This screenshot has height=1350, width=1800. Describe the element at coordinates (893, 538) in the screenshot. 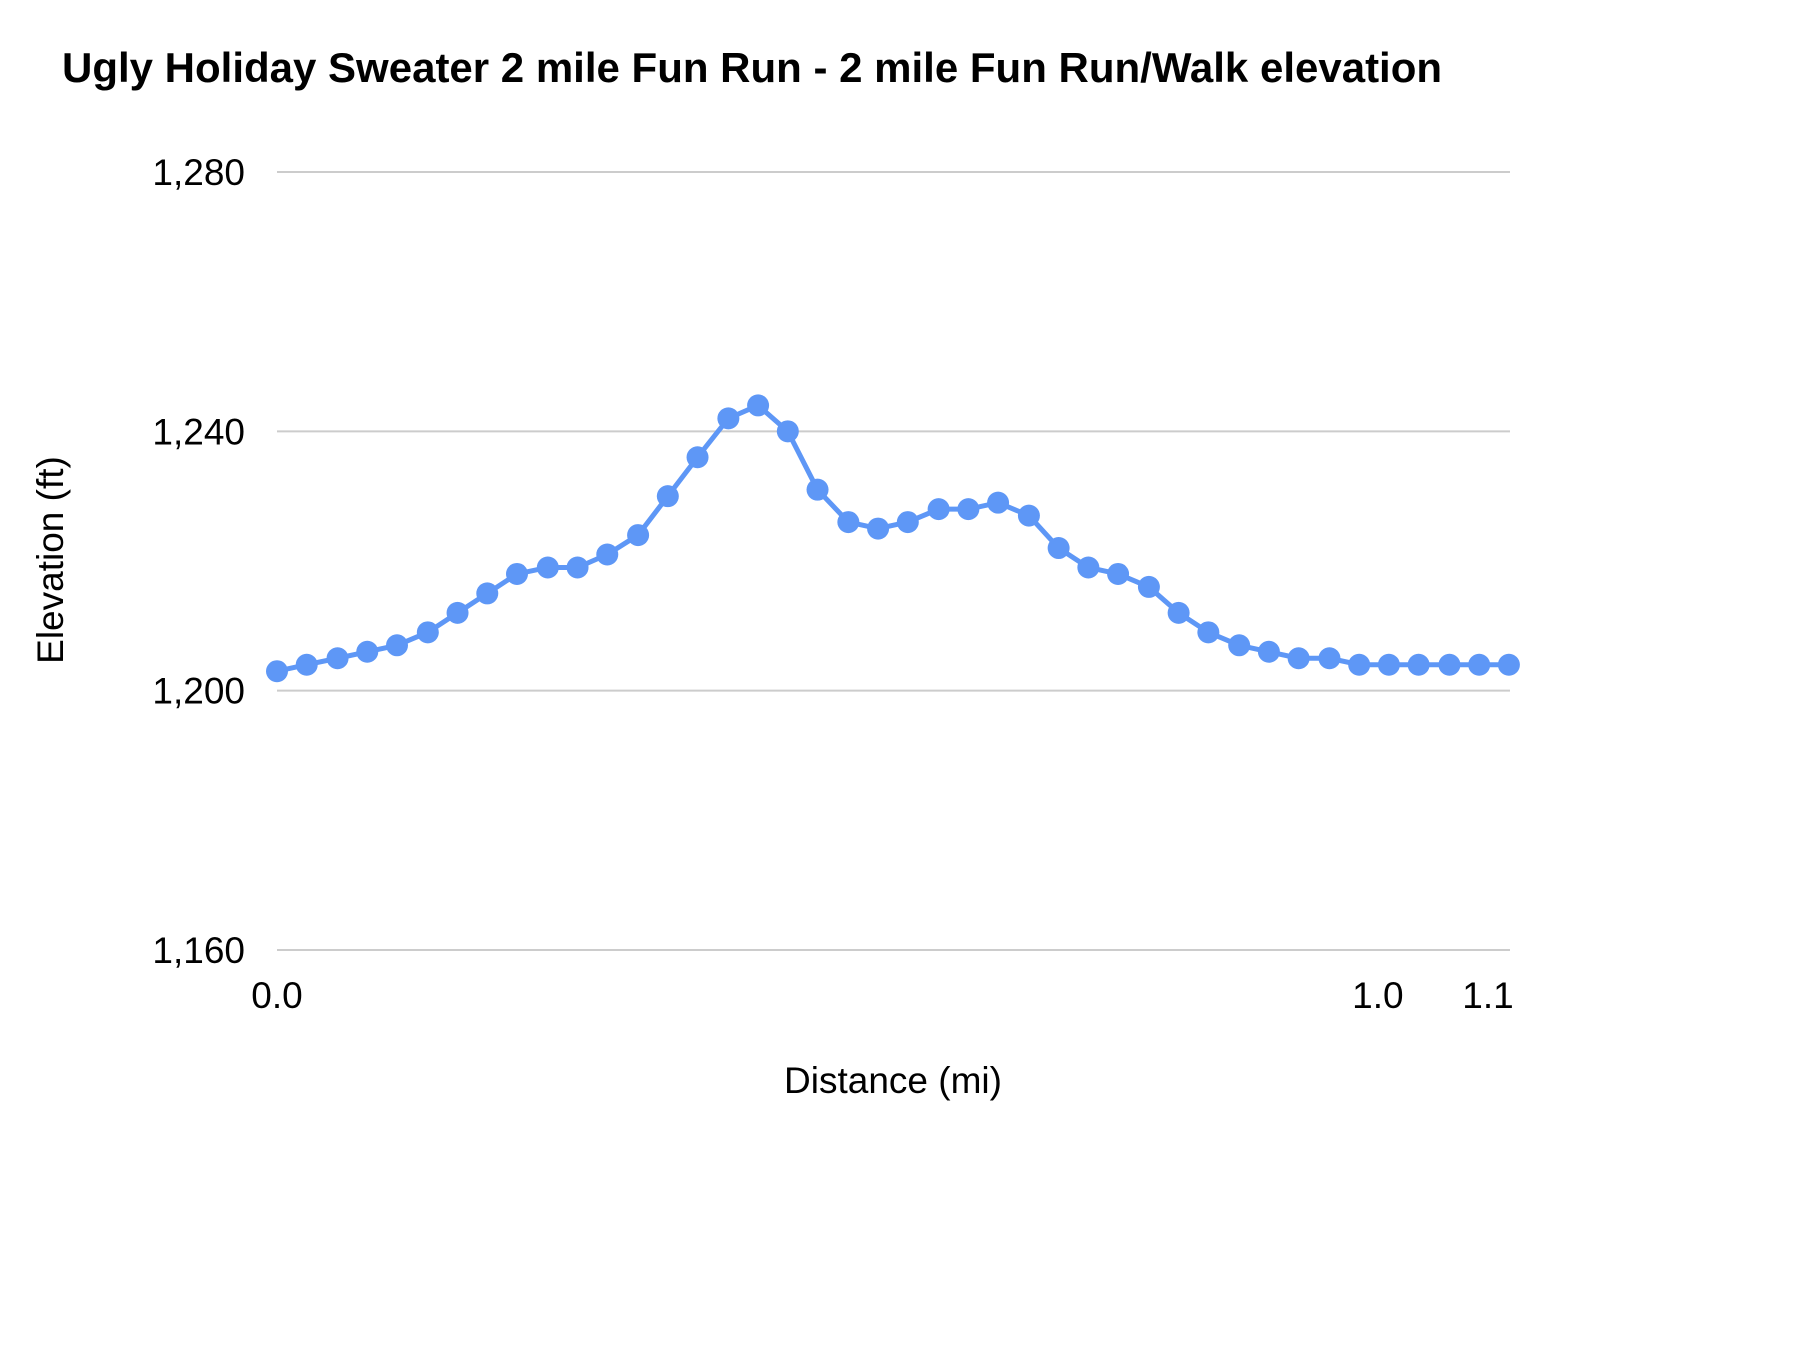

I see `elevation-line` at that location.